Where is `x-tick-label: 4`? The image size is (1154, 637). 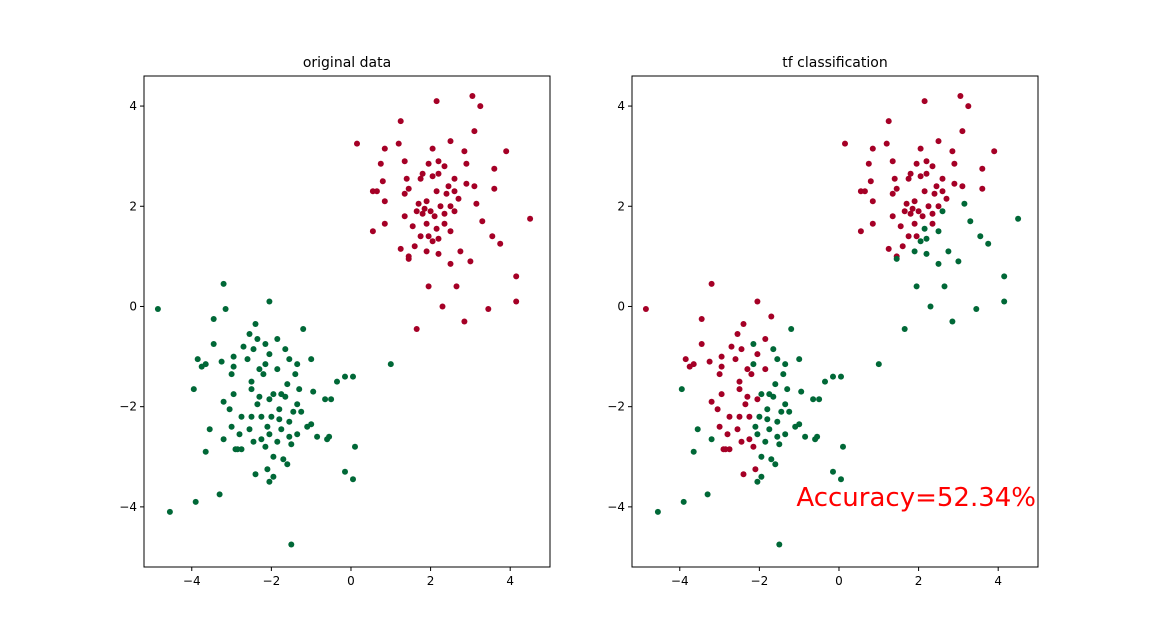
x-tick-label: 4 is located at coordinates (510, 581).